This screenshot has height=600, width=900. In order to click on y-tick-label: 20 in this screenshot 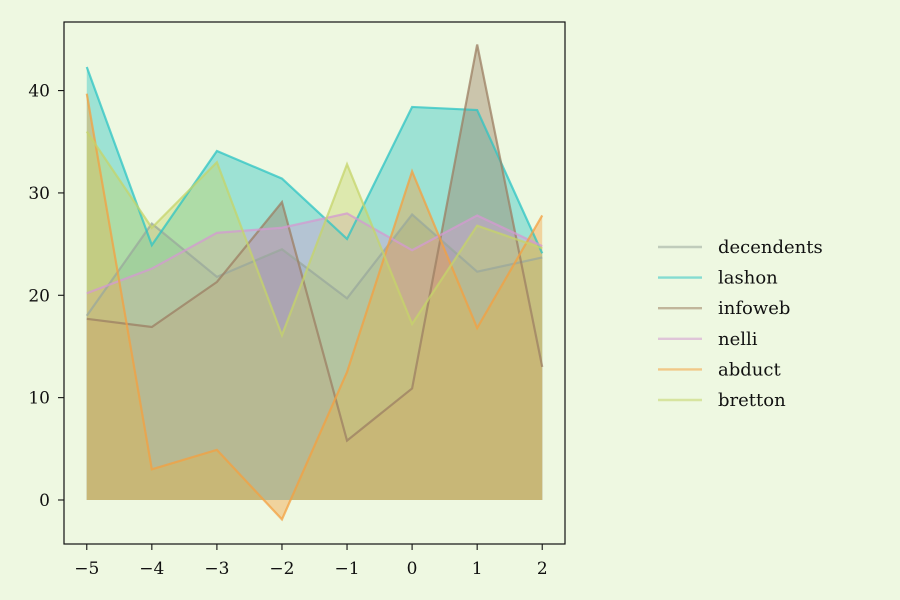, I will do `click(39, 296)`.